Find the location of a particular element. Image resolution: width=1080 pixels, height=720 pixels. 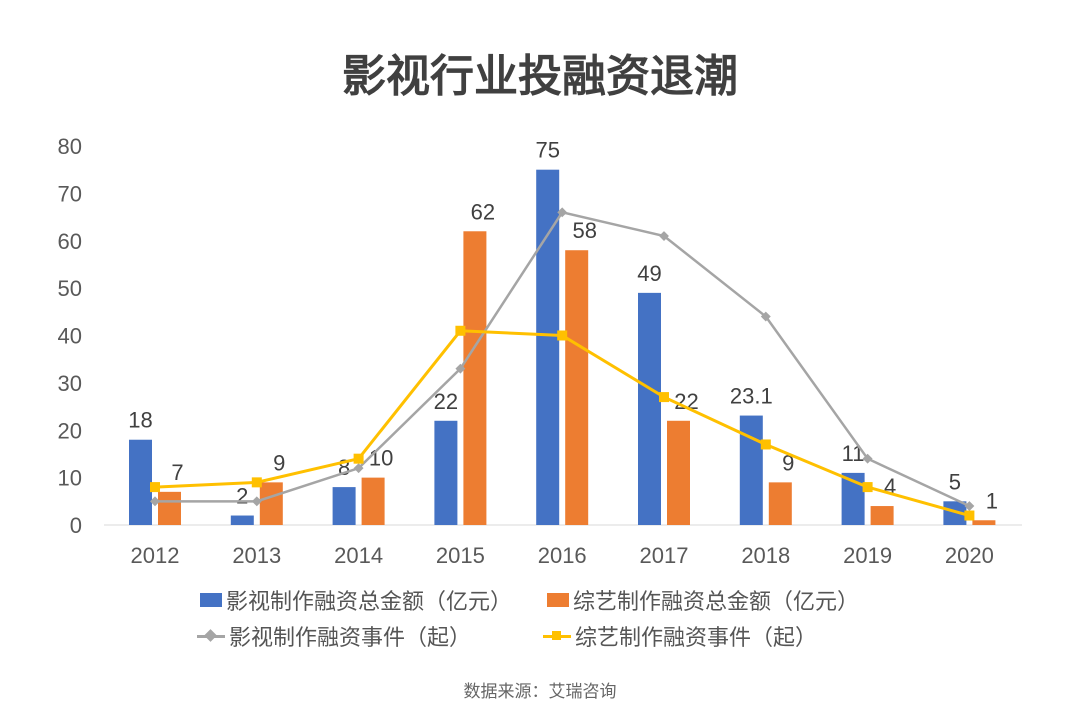

bar-variety-2012 is located at coordinates (169, 508).